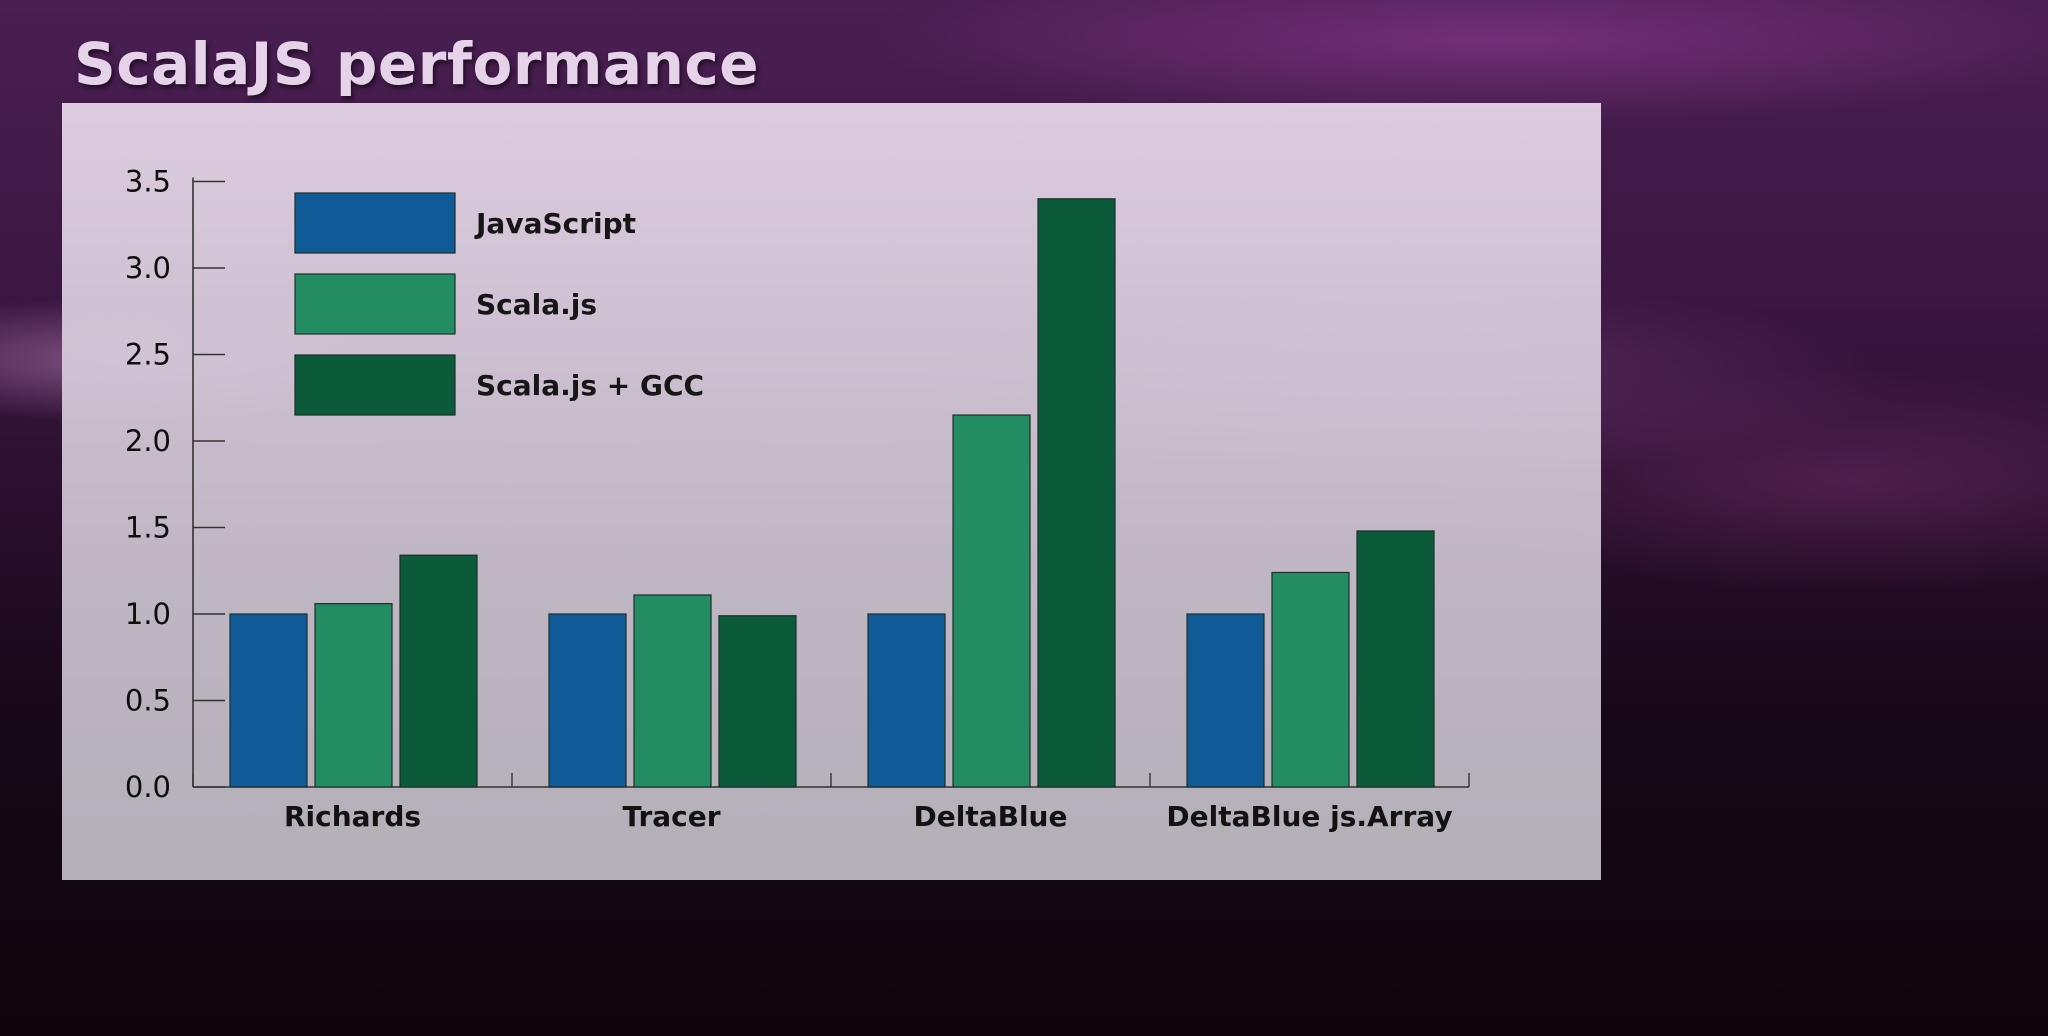  Describe the element at coordinates (590, 385) in the screenshot. I see `legend-label: Scala.js + GCC` at that location.